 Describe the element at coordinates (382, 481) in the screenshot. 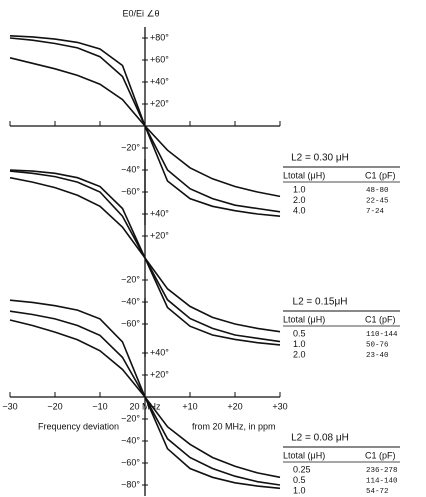

I see `legend-c1: 114-140` at that location.